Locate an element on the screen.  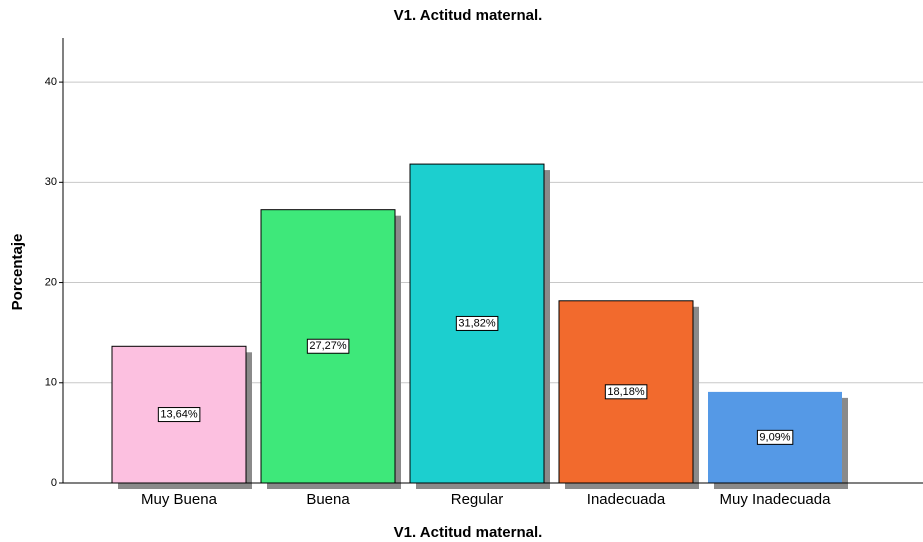
y-tick-label: 20 is located at coordinates (51, 282).